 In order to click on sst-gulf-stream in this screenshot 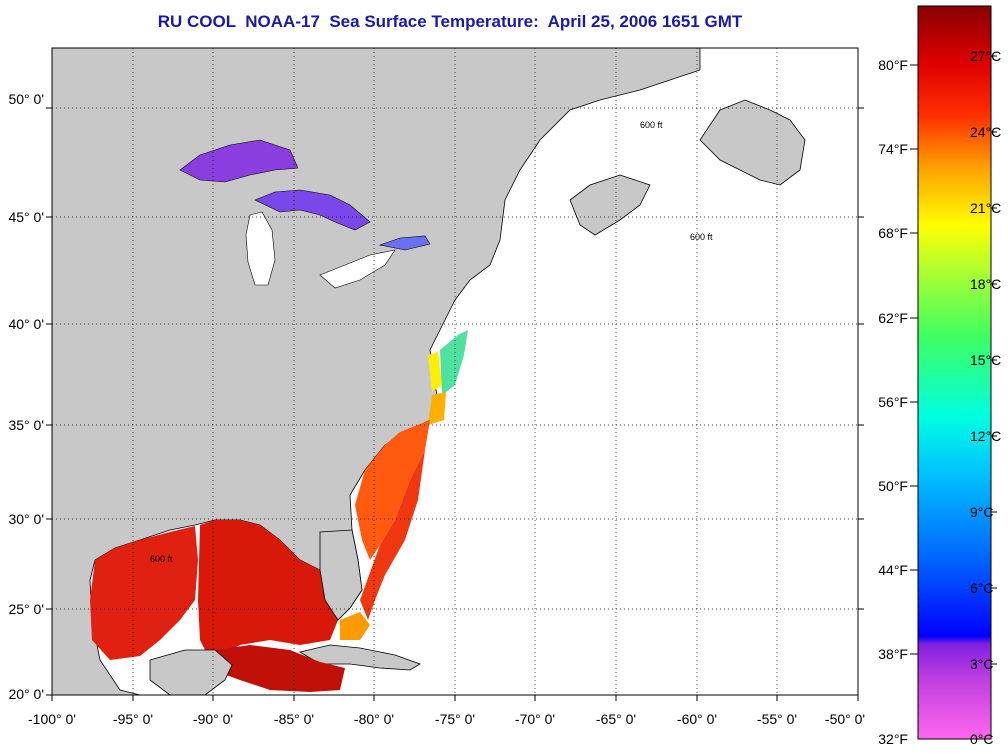, I will do `click(392, 535)`.